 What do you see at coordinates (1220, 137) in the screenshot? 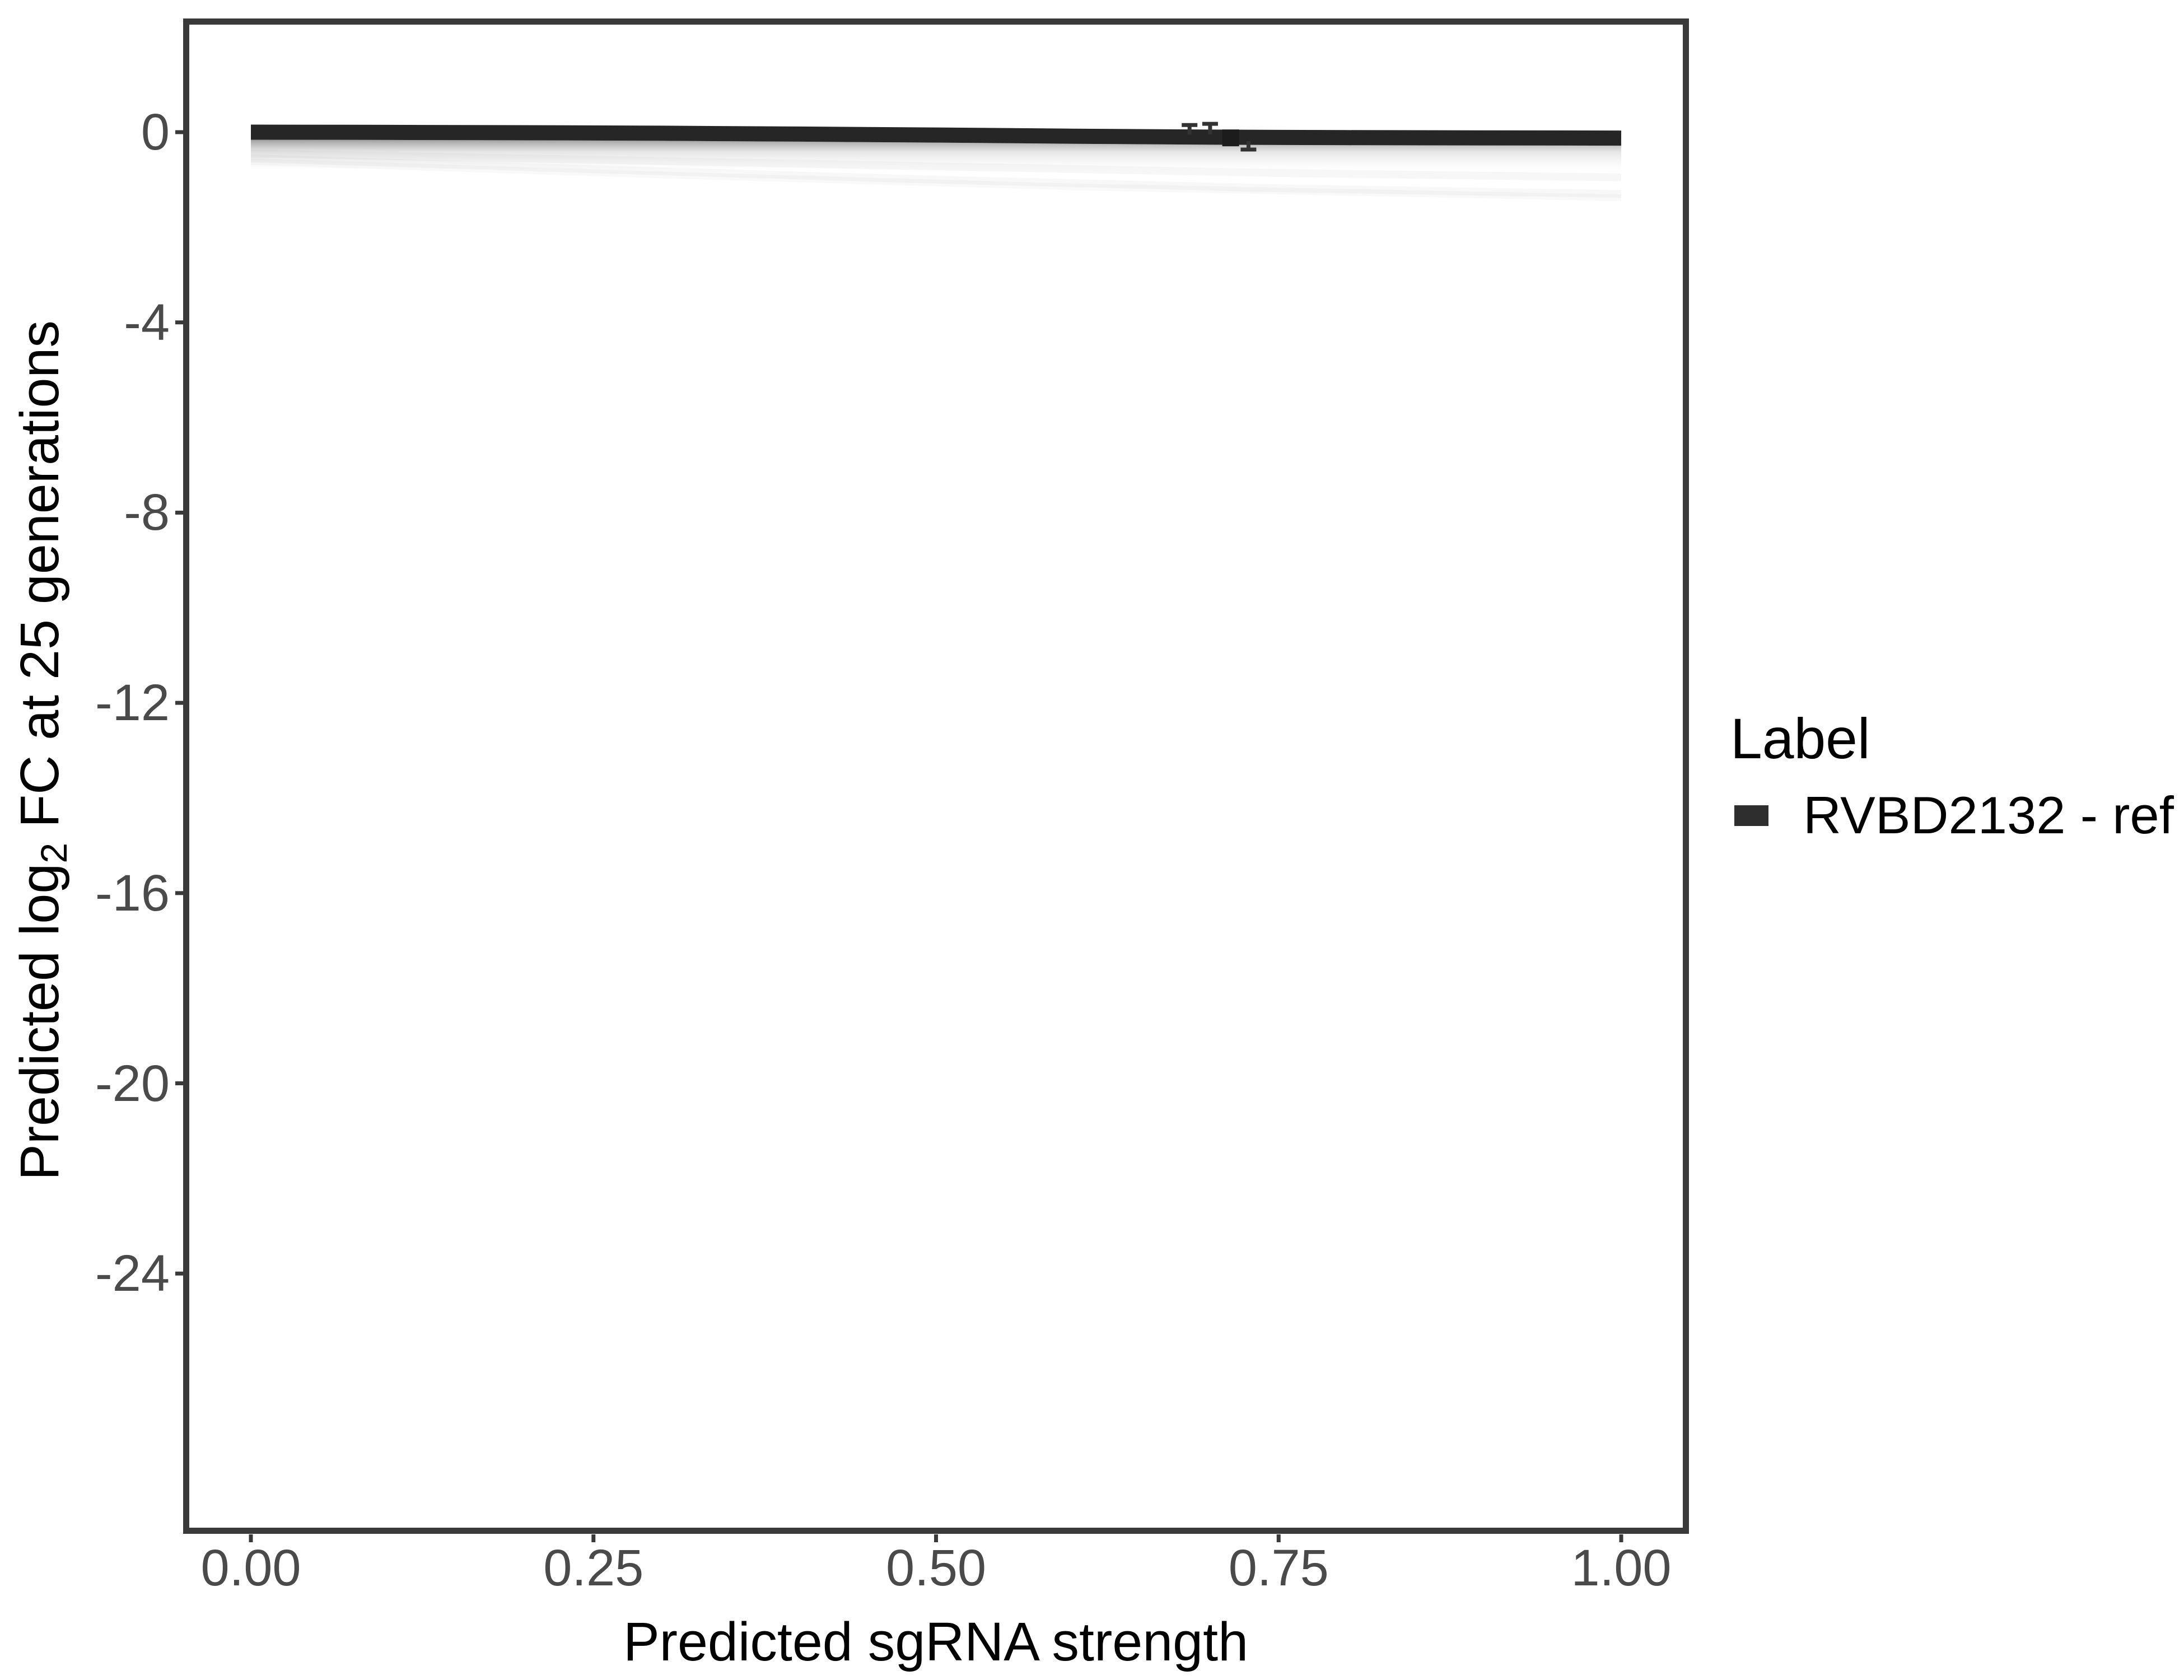
I see `error-bars` at bounding box center [1220, 137].